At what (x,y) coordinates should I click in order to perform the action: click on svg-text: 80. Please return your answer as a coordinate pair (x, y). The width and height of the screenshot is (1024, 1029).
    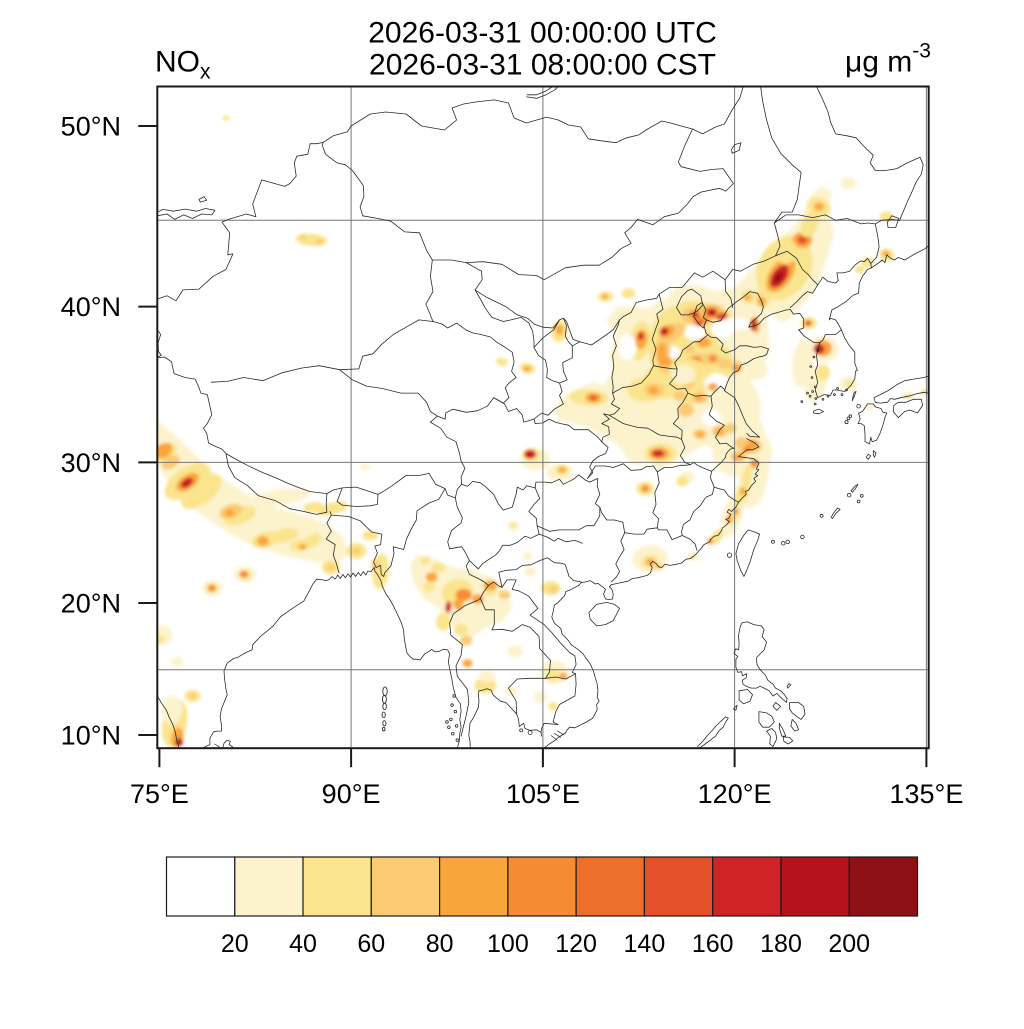
    Looking at the image, I should click on (440, 944).